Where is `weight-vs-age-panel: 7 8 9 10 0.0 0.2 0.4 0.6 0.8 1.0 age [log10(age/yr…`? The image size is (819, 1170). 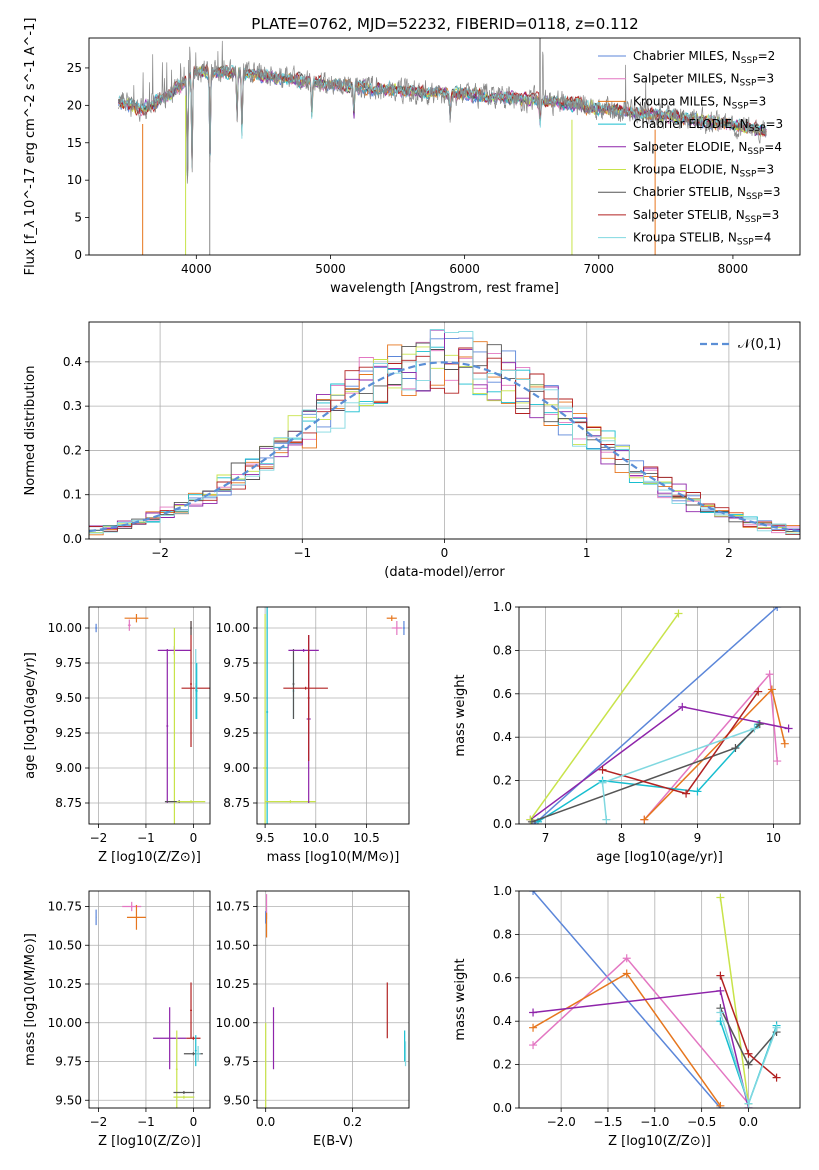
weight-vs-age-panel: 7 8 9 10 0.0 0.2 0.4 0.6 0.8 1.0 age [log10(age/yr… is located at coordinates (627, 732).